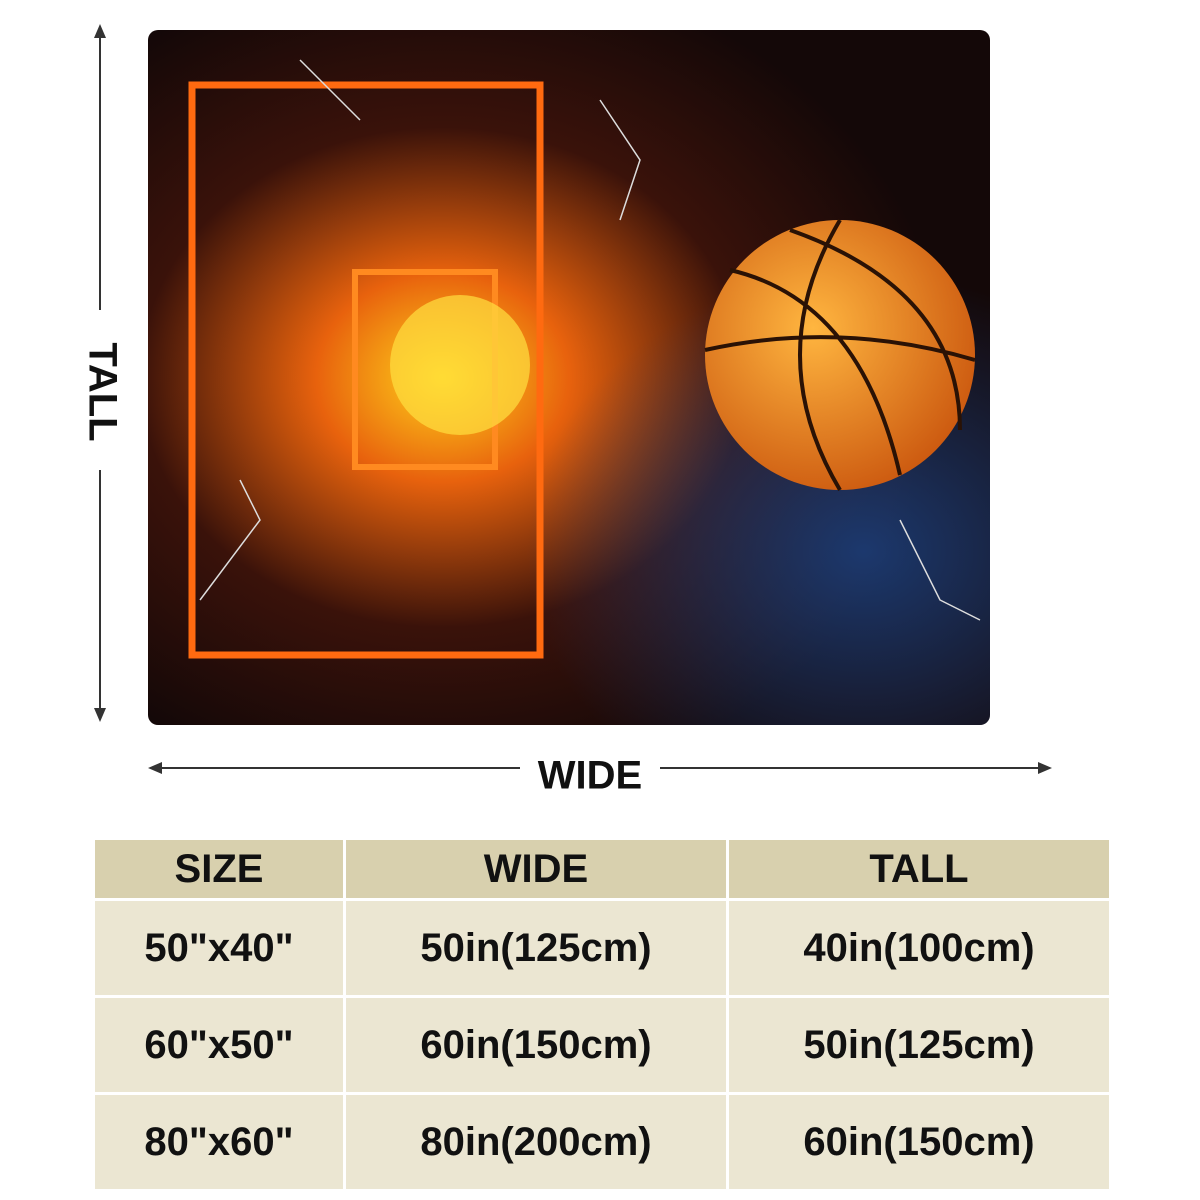  What do you see at coordinates (219, 869) in the screenshot?
I see `header-cell: SIZE` at bounding box center [219, 869].